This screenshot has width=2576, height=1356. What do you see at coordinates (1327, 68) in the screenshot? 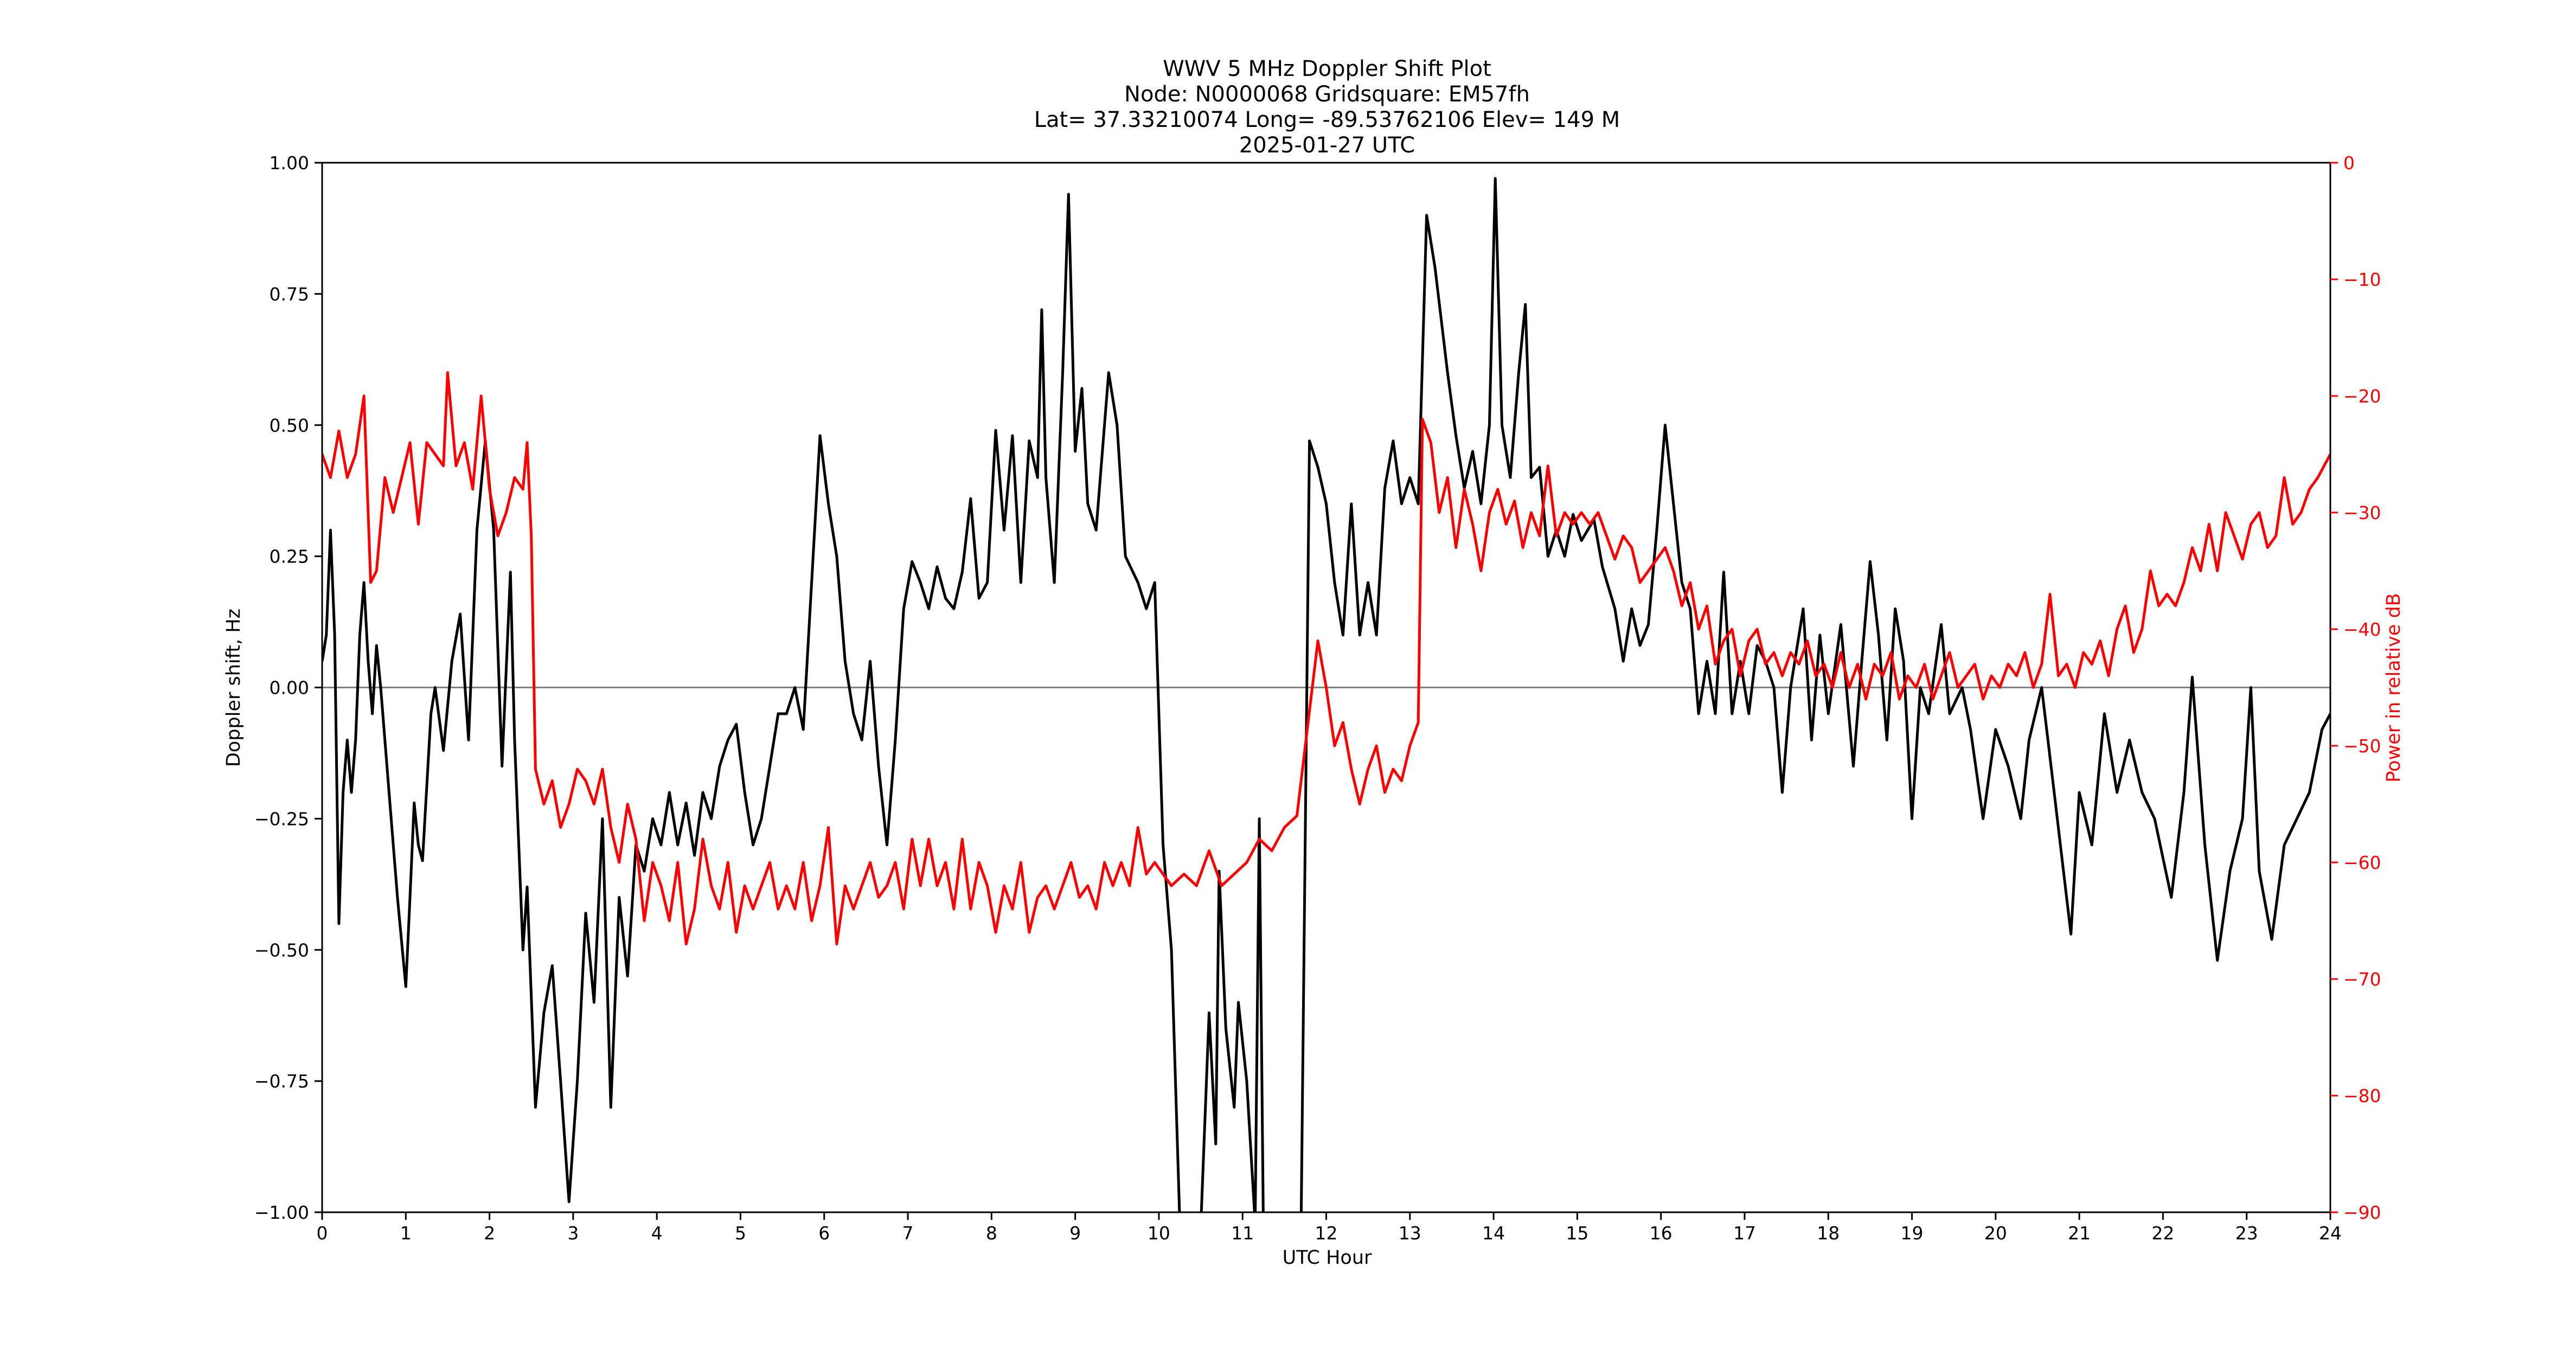
I see `title-line: WWV 5 MHz Doppler Shift Plot` at bounding box center [1327, 68].